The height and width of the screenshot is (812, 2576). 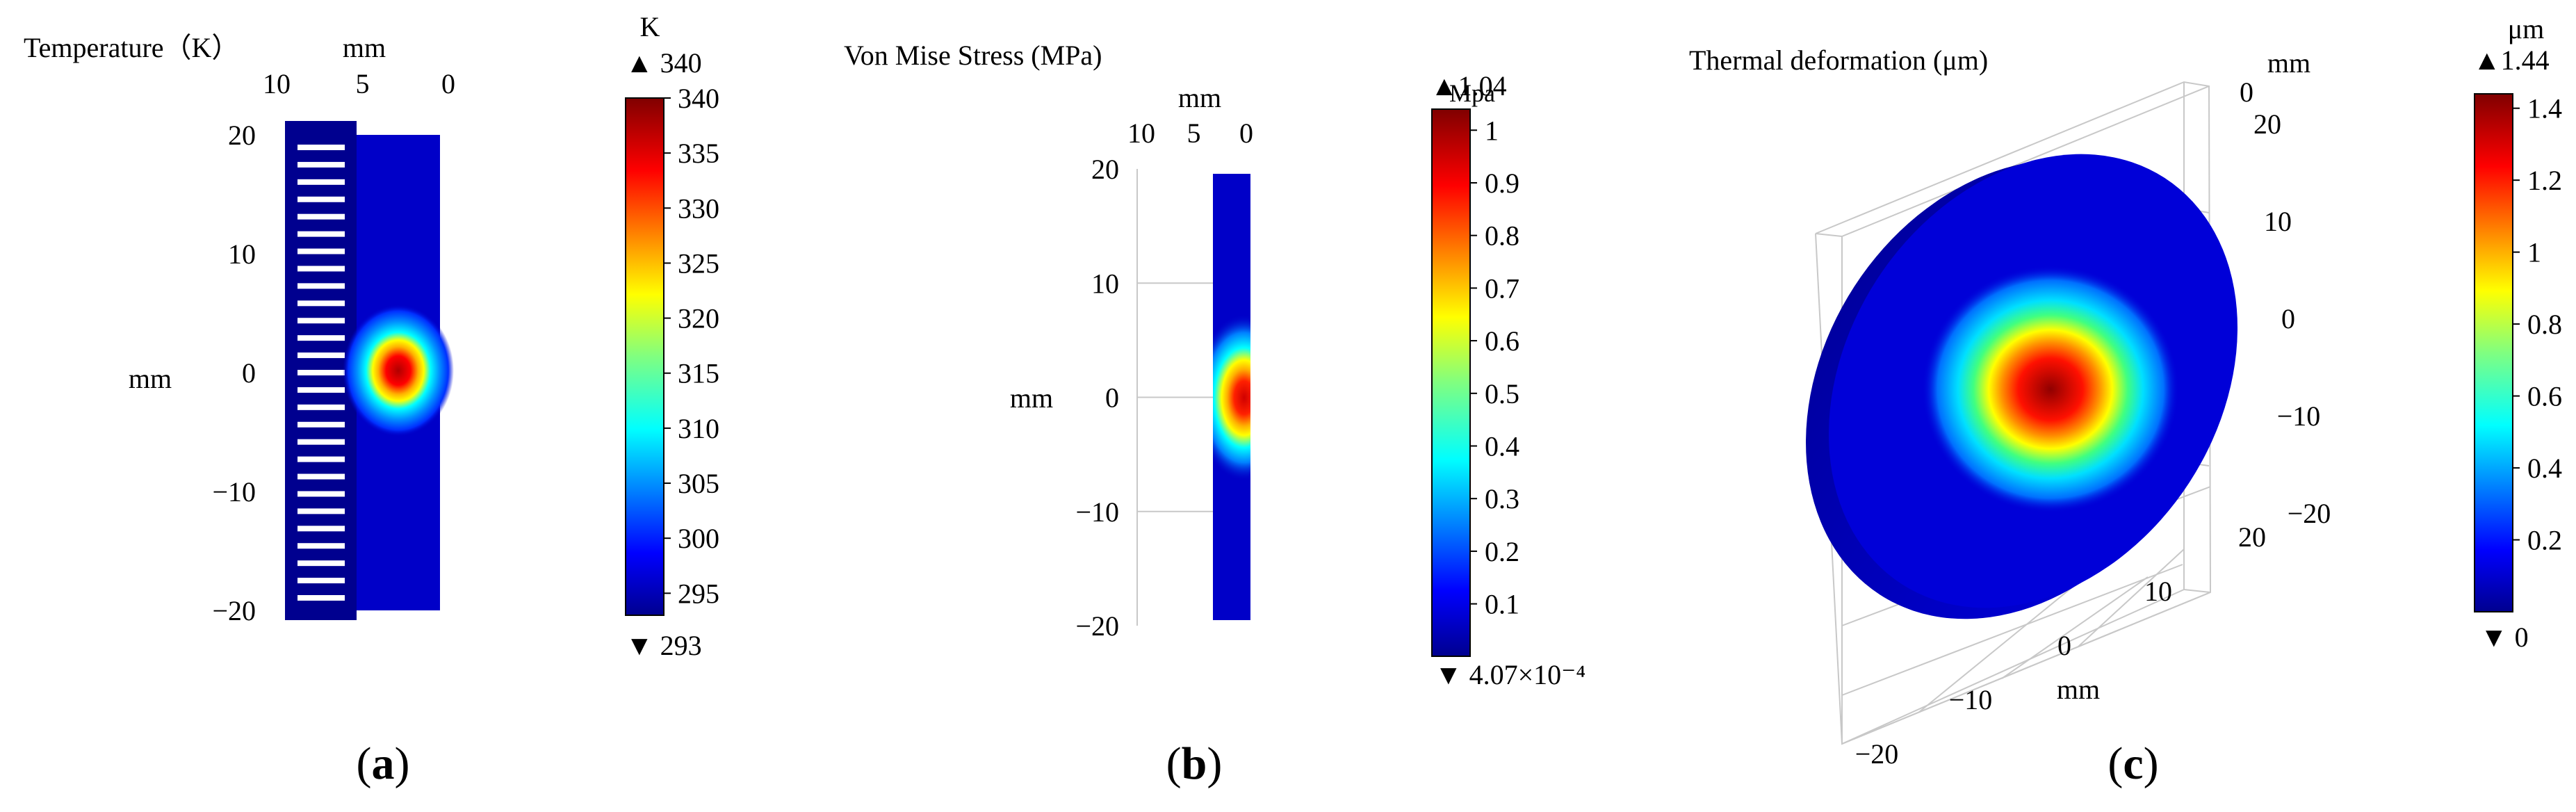 I want to click on panel-c-colorbar-tick-label: 1.4, so click(x=2544, y=109).